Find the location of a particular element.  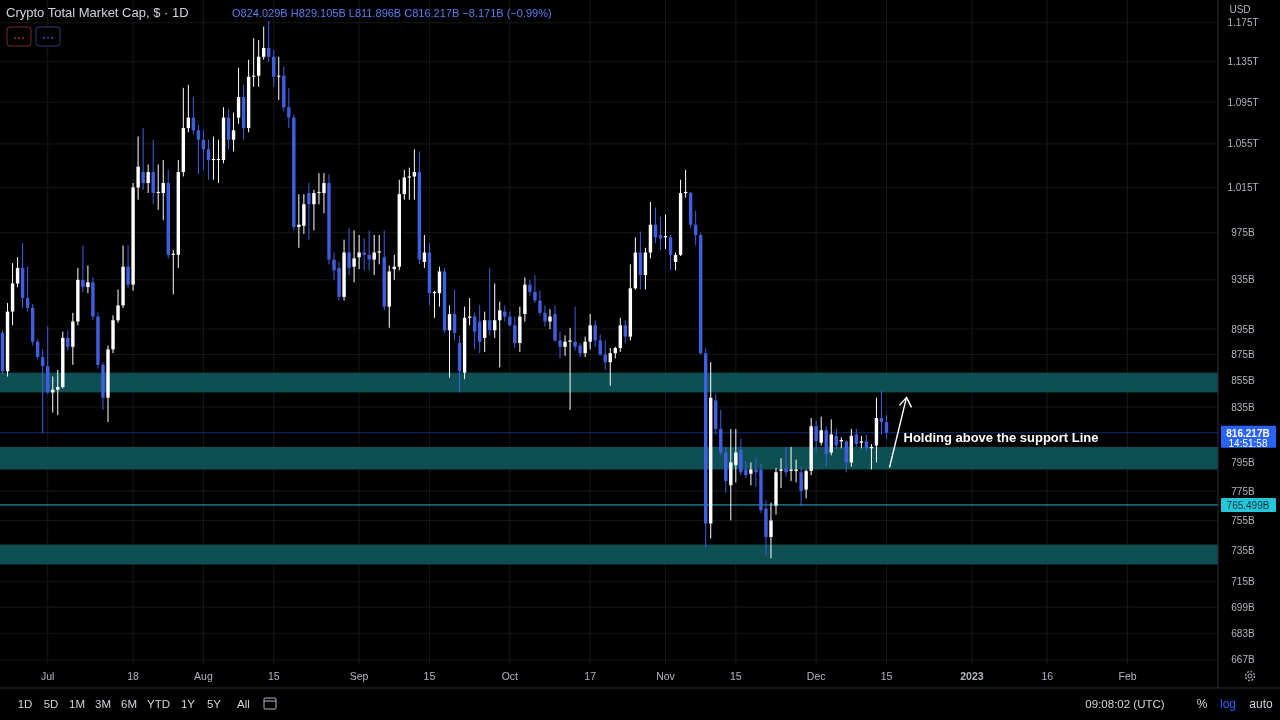

text: O824.029B H829.105B L811.896B C816.217B −8.171B (−0.99%) is located at coordinates (392, 13).